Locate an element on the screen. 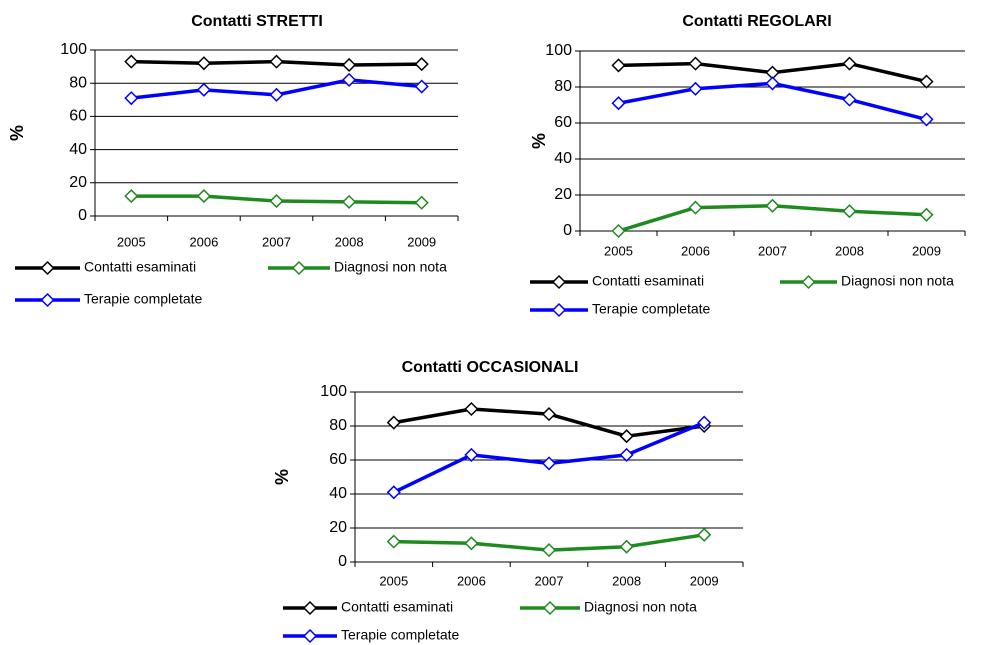 This screenshot has height=645, width=989. chart-title: Contatti REGOLARI is located at coordinates (756, 21).